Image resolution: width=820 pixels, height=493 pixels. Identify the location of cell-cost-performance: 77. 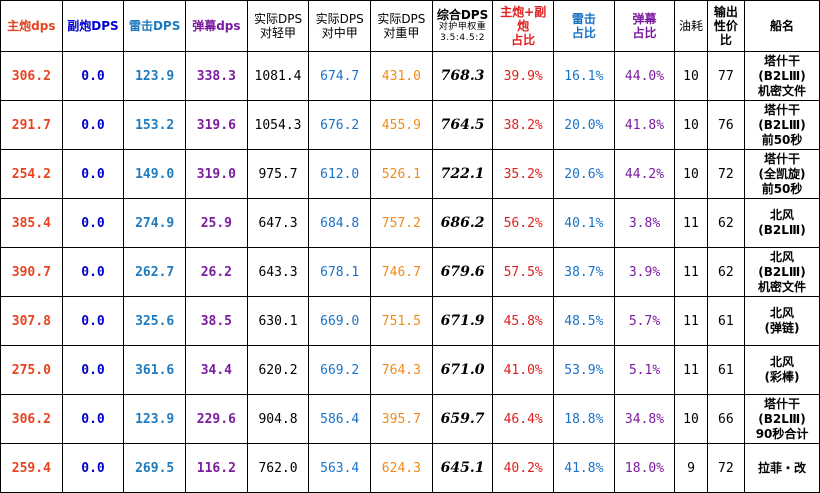
(726, 76).